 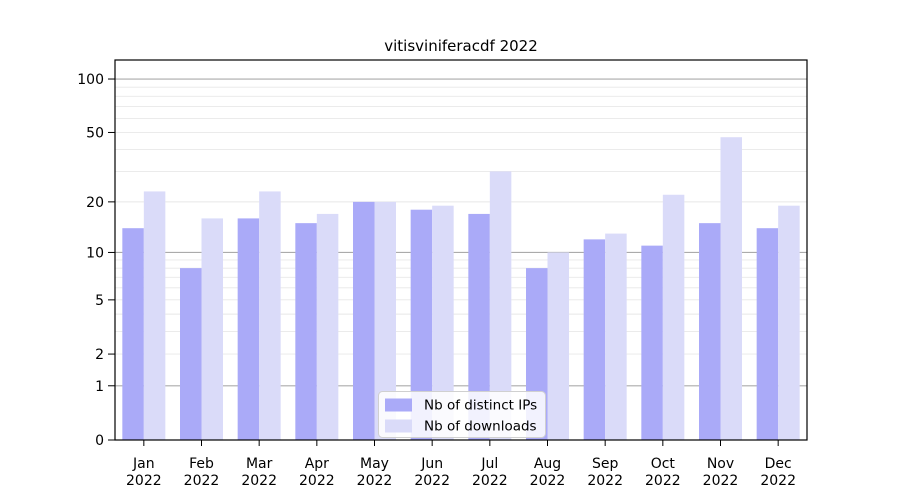 What do you see at coordinates (767, 334) in the screenshot?
I see `bar-distinct-ips-dec` at bounding box center [767, 334].